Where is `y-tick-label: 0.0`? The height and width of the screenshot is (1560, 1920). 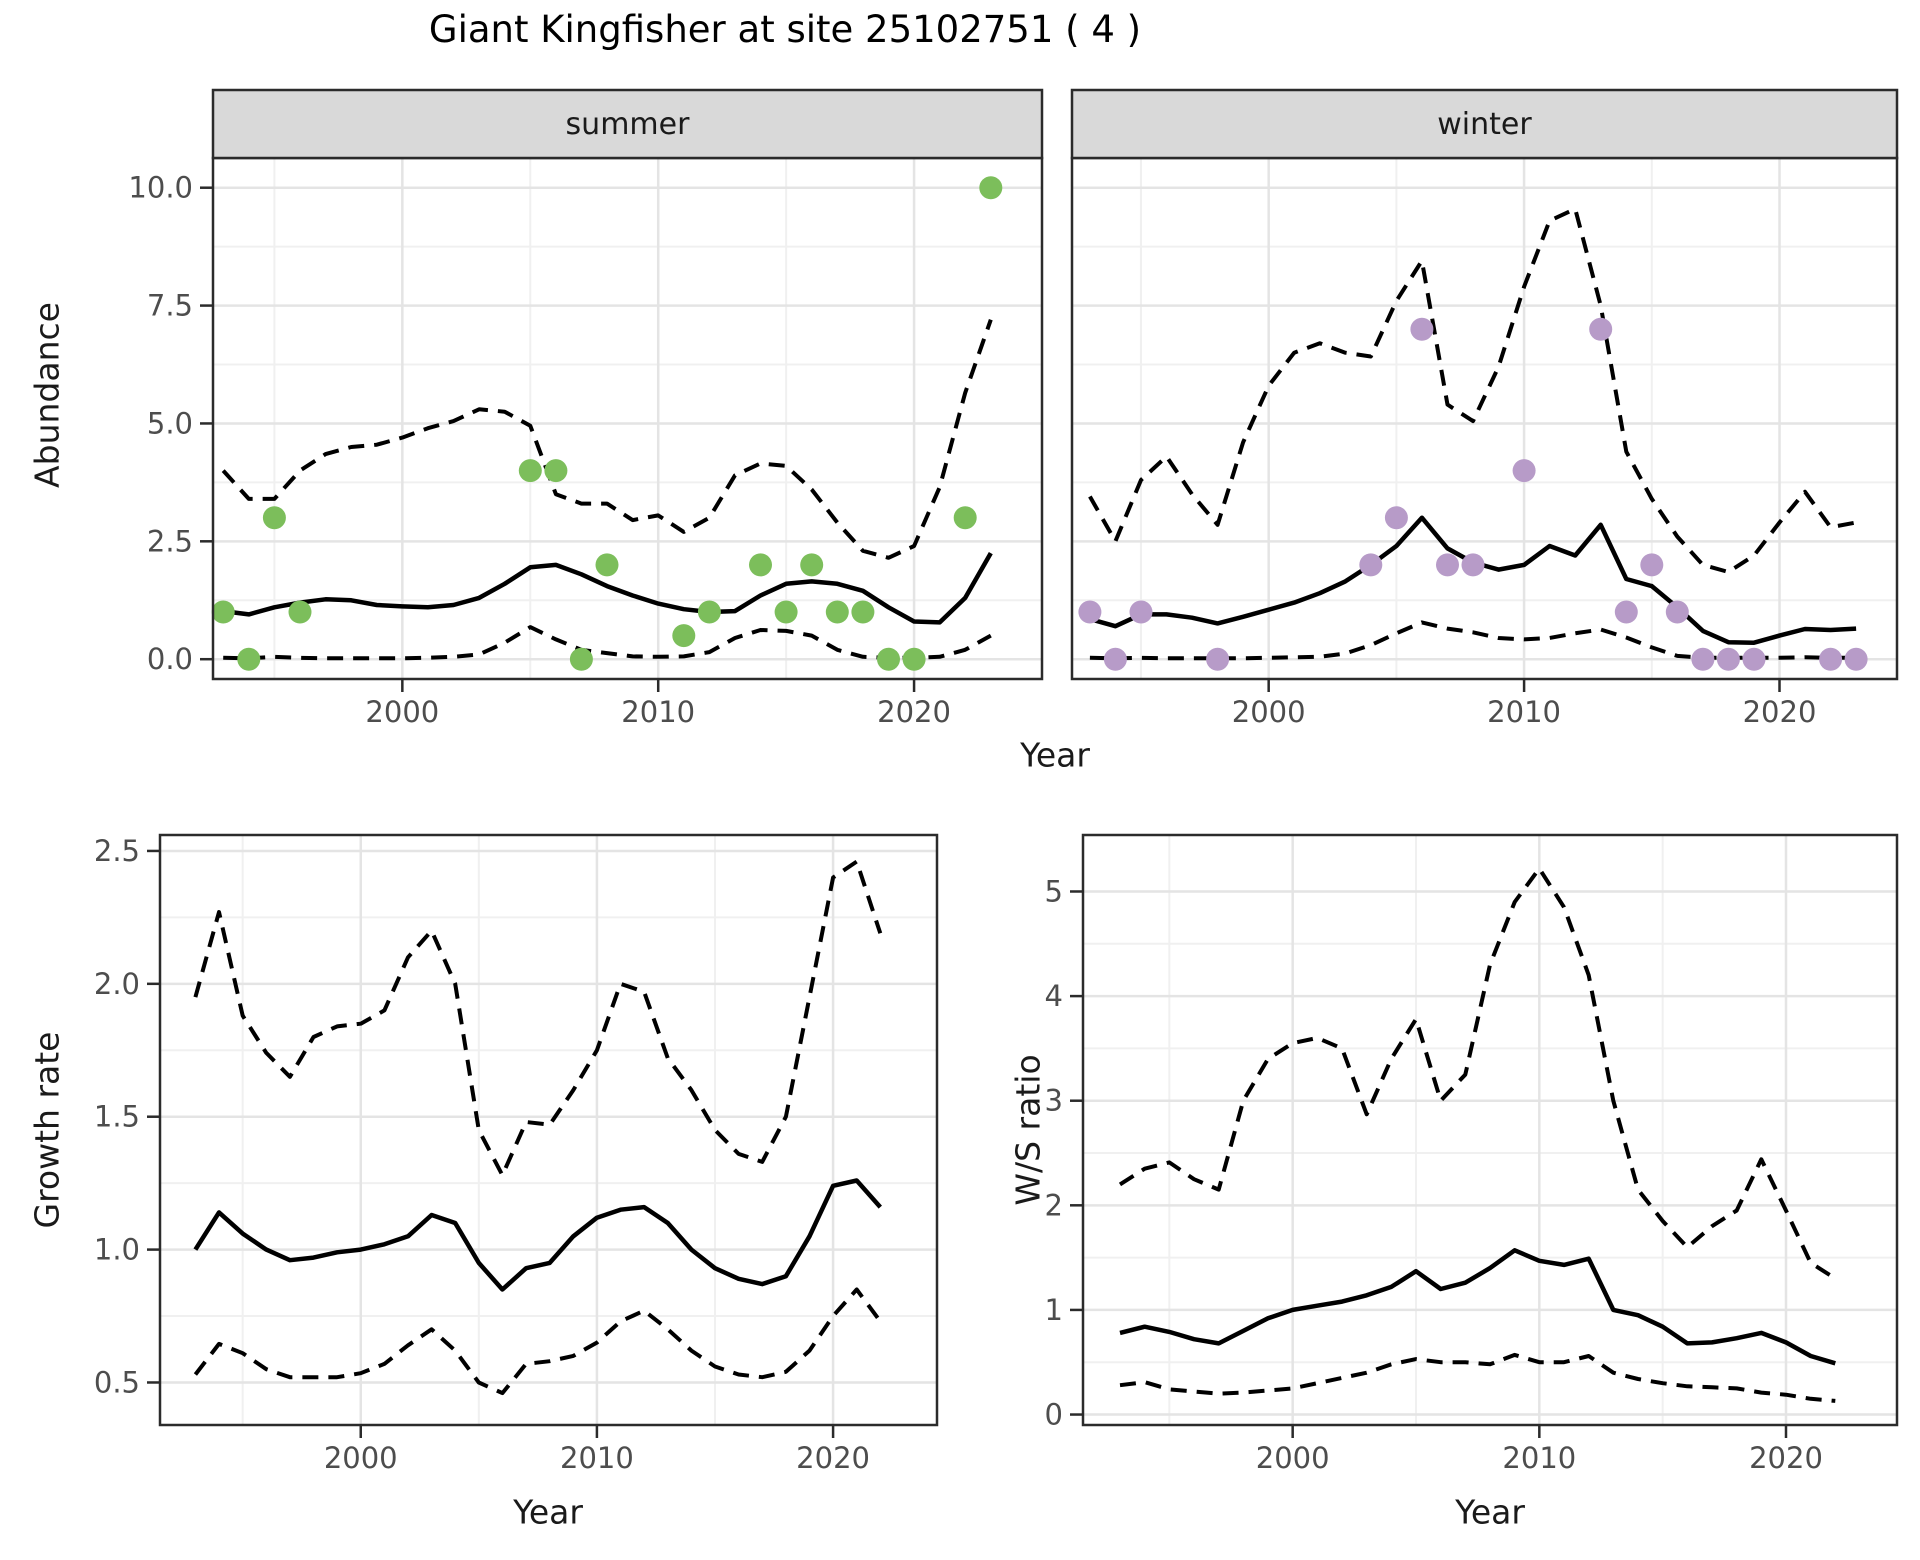
y-tick-label: 0.0 is located at coordinates (170, 659).